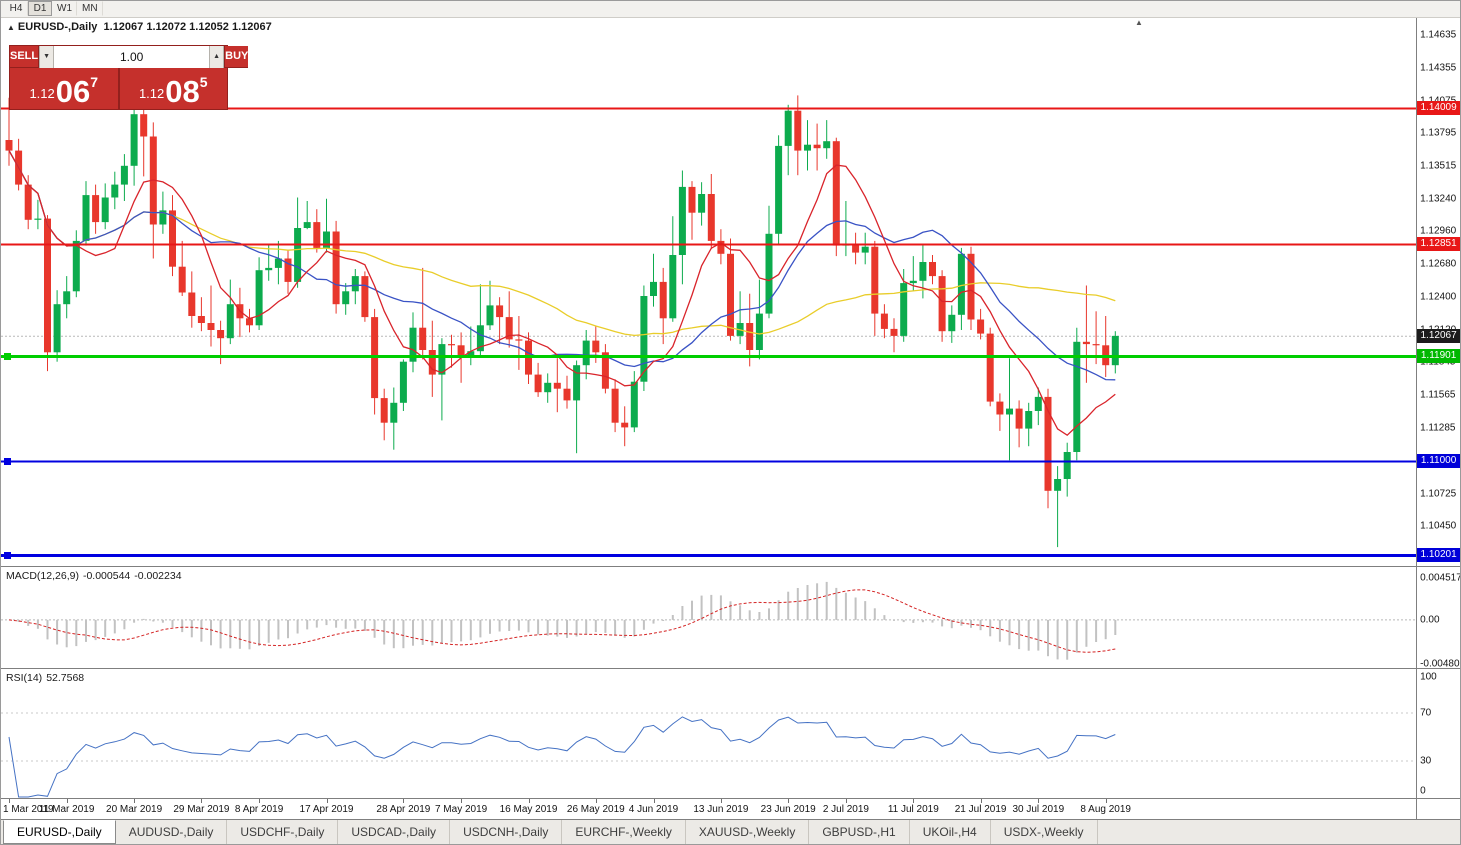 Image resolution: width=1461 pixels, height=845 pixels. I want to click on symbol-tab-usdcad-daily: USDCAD-,Daily, so click(394, 832).